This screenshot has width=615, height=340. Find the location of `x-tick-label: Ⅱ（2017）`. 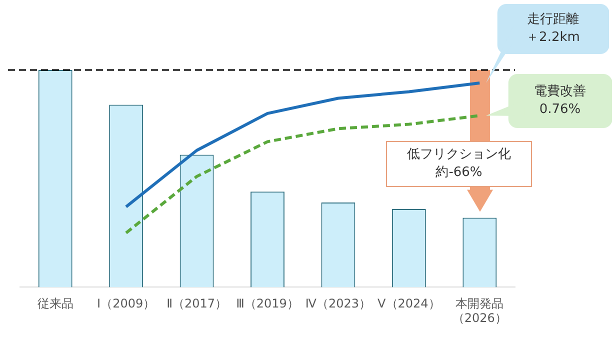

x-tick-label: Ⅱ（2017） is located at coordinates (197, 303).